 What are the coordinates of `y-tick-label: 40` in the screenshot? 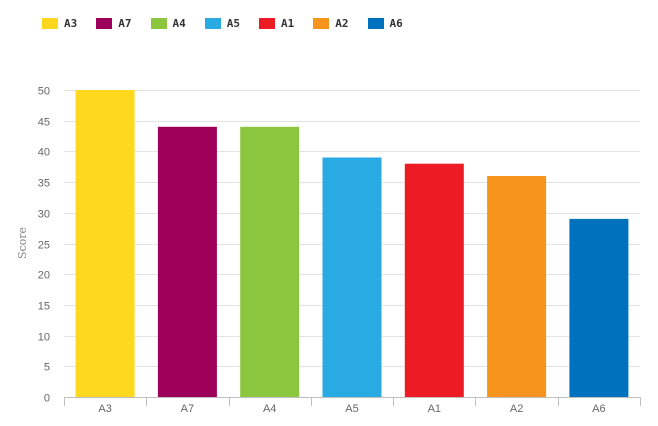 It's located at (44, 153).